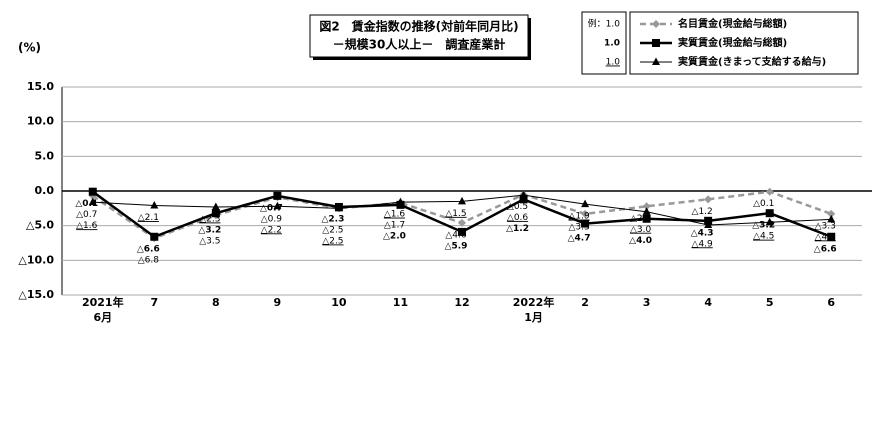 The width and height of the screenshot is (890, 427). I want to click on value-label: △3.5, so click(209, 241).